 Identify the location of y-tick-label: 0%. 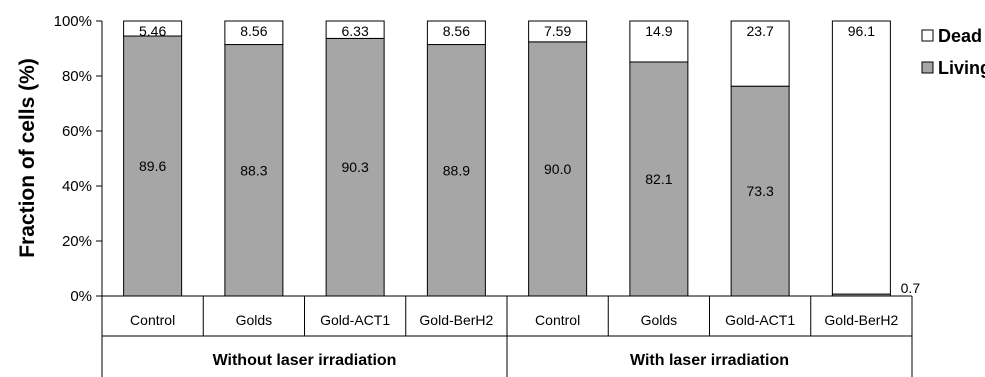
(81, 296).